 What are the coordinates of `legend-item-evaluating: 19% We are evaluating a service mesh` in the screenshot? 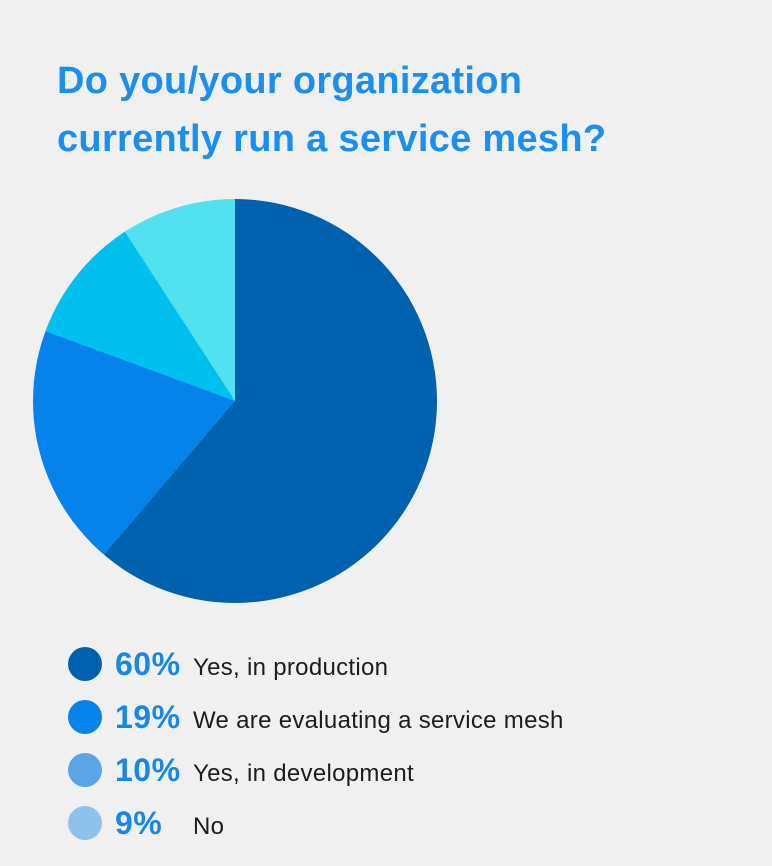 It's located at (316, 717).